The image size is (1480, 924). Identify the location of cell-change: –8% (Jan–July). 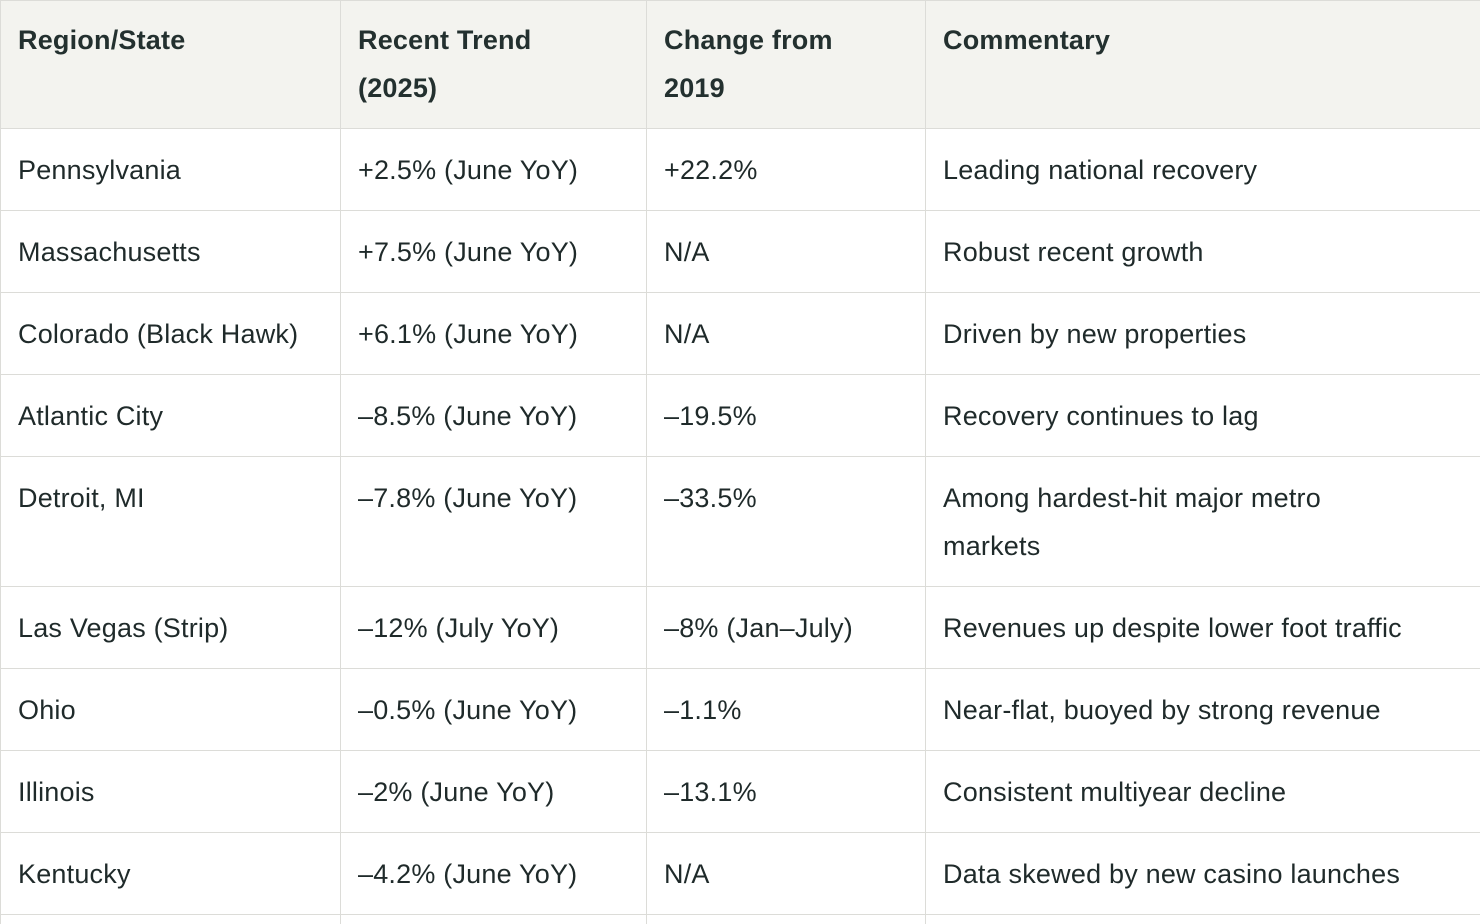
(786, 627).